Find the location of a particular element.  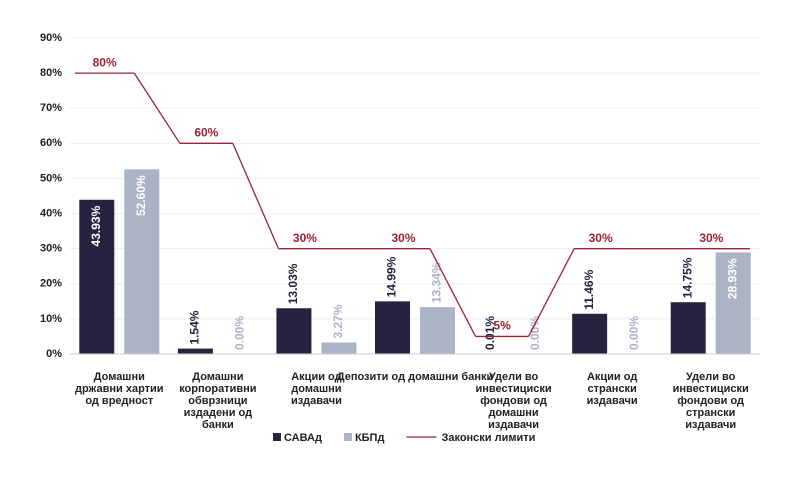

y-tick-label: 20% is located at coordinates (51, 284).